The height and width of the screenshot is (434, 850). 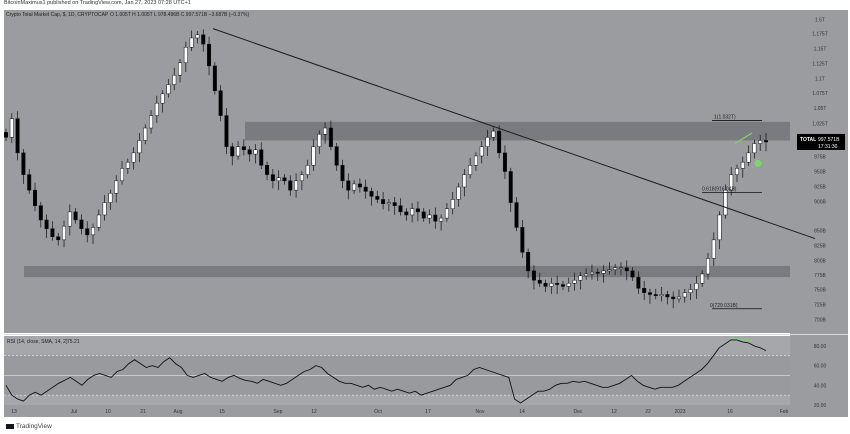 I want to click on current-price-symbol: TOTAL, so click(x=808, y=140).